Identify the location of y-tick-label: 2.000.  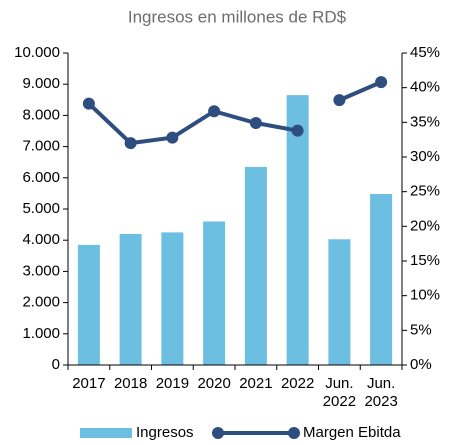
(41, 302).